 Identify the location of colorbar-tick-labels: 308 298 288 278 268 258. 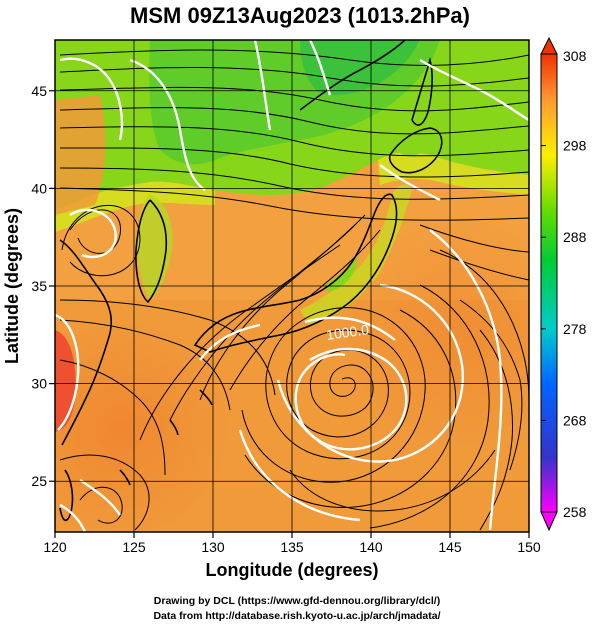
(564, 284).